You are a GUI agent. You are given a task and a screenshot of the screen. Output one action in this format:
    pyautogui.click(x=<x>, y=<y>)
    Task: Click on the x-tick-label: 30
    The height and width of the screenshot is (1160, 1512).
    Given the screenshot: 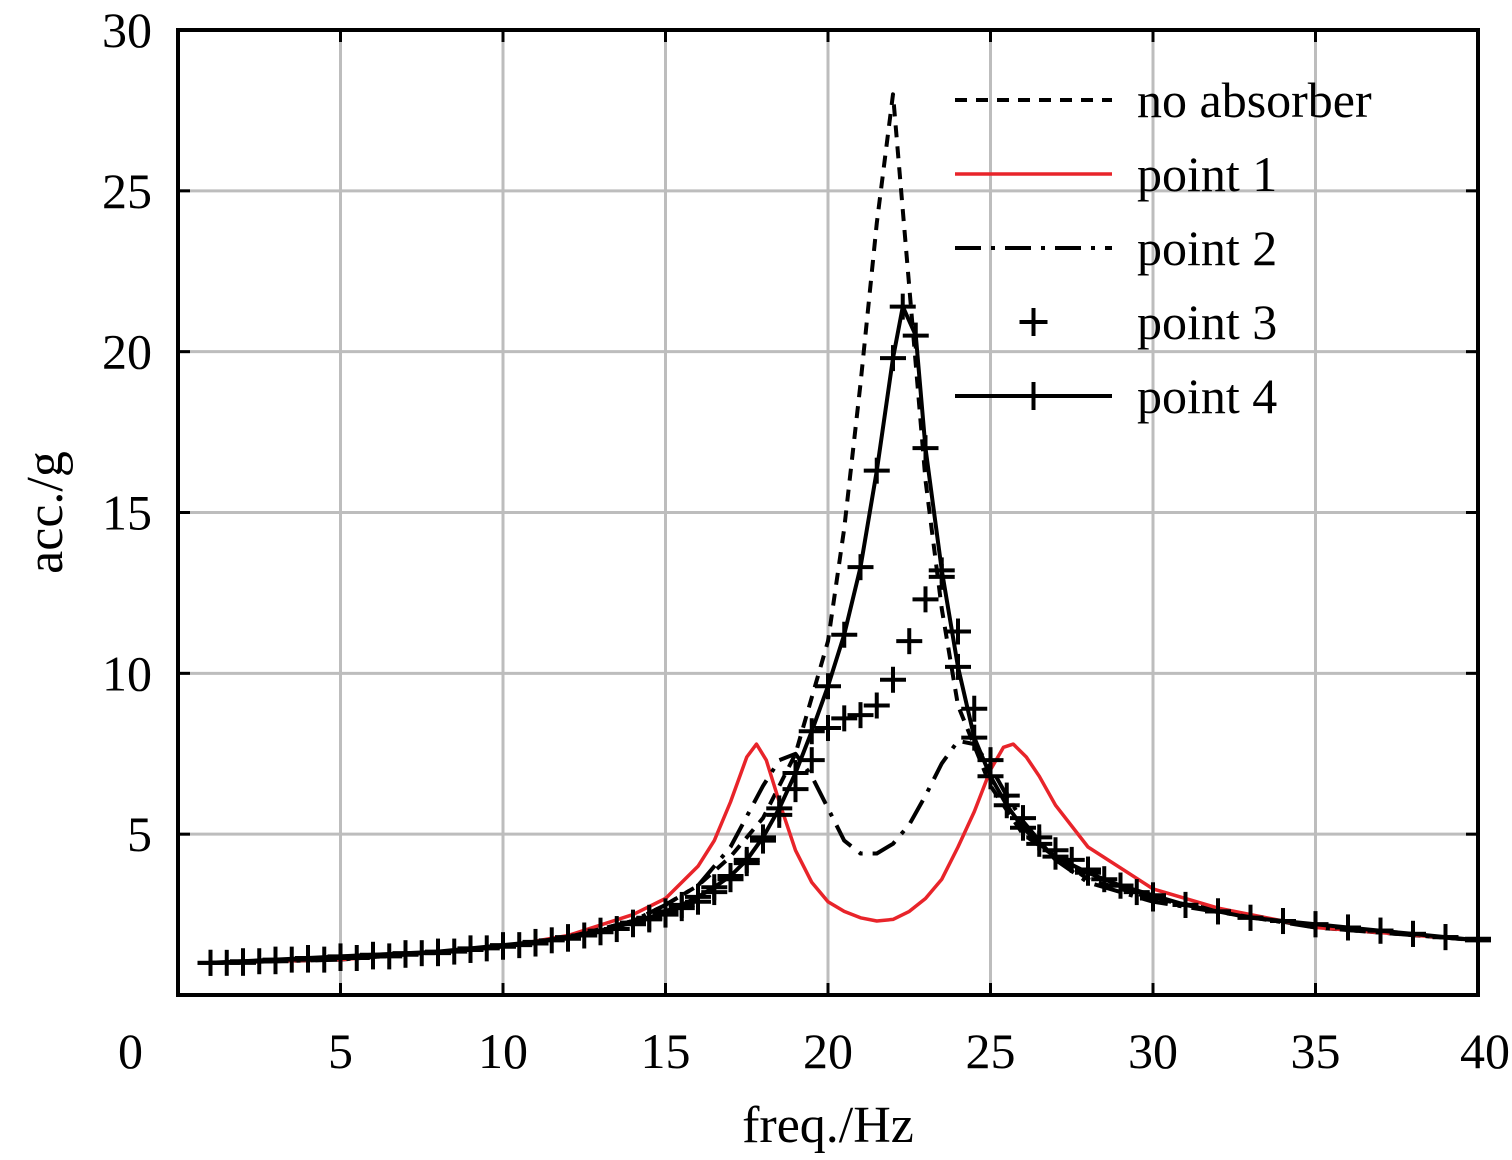 What is the action you would take?
    pyautogui.click(x=1153, y=1051)
    